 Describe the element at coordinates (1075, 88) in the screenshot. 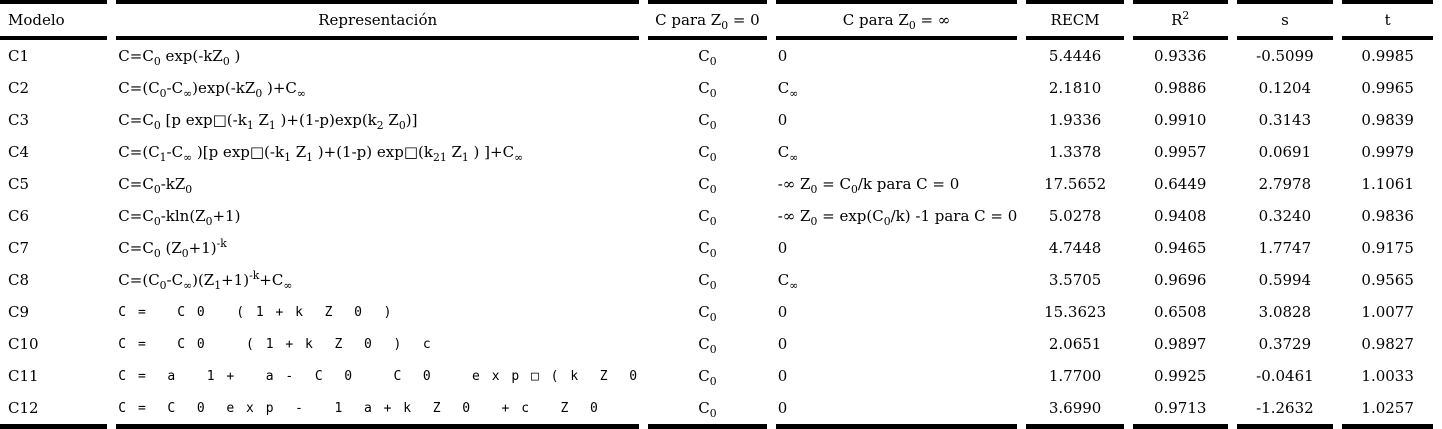

I see `cell-recm-value: 2.1810` at that location.